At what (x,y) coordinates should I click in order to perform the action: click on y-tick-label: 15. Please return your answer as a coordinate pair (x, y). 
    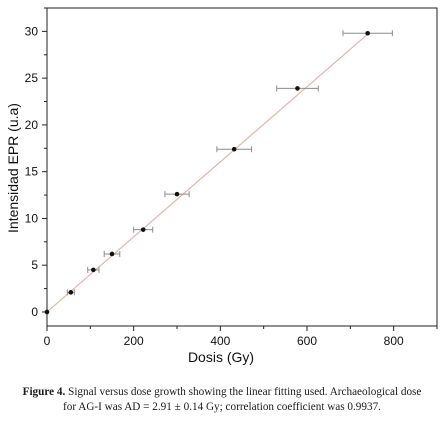
    Looking at the image, I should click on (32, 172).